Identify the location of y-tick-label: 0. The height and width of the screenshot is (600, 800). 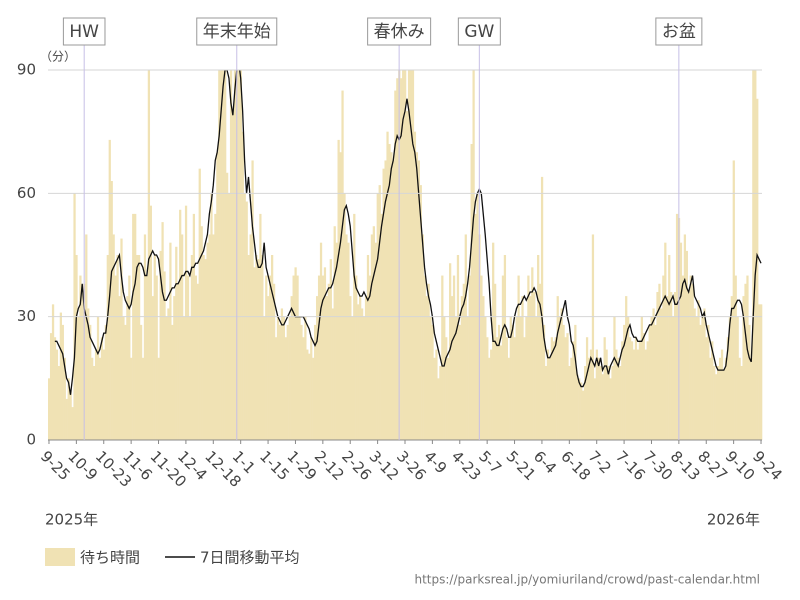
(31, 440).